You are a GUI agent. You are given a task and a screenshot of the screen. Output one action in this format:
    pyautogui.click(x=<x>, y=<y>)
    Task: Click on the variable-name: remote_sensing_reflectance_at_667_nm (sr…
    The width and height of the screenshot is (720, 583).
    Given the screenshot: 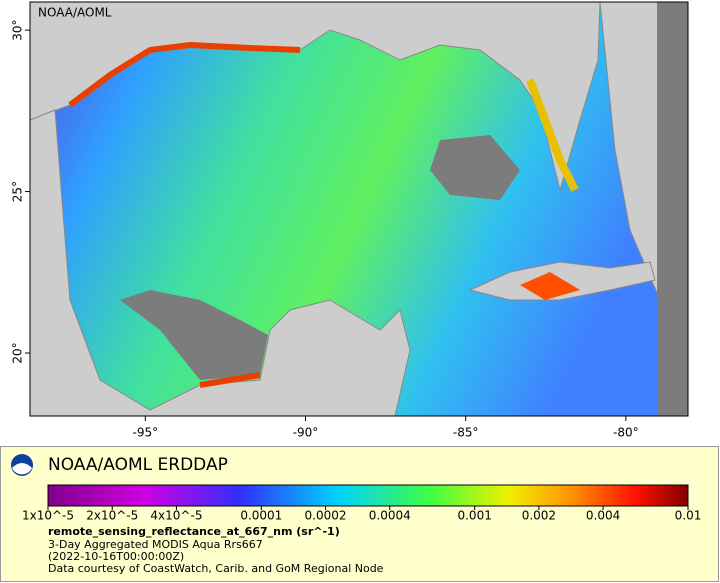 What is the action you would take?
    pyautogui.click(x=194, y=531)
    